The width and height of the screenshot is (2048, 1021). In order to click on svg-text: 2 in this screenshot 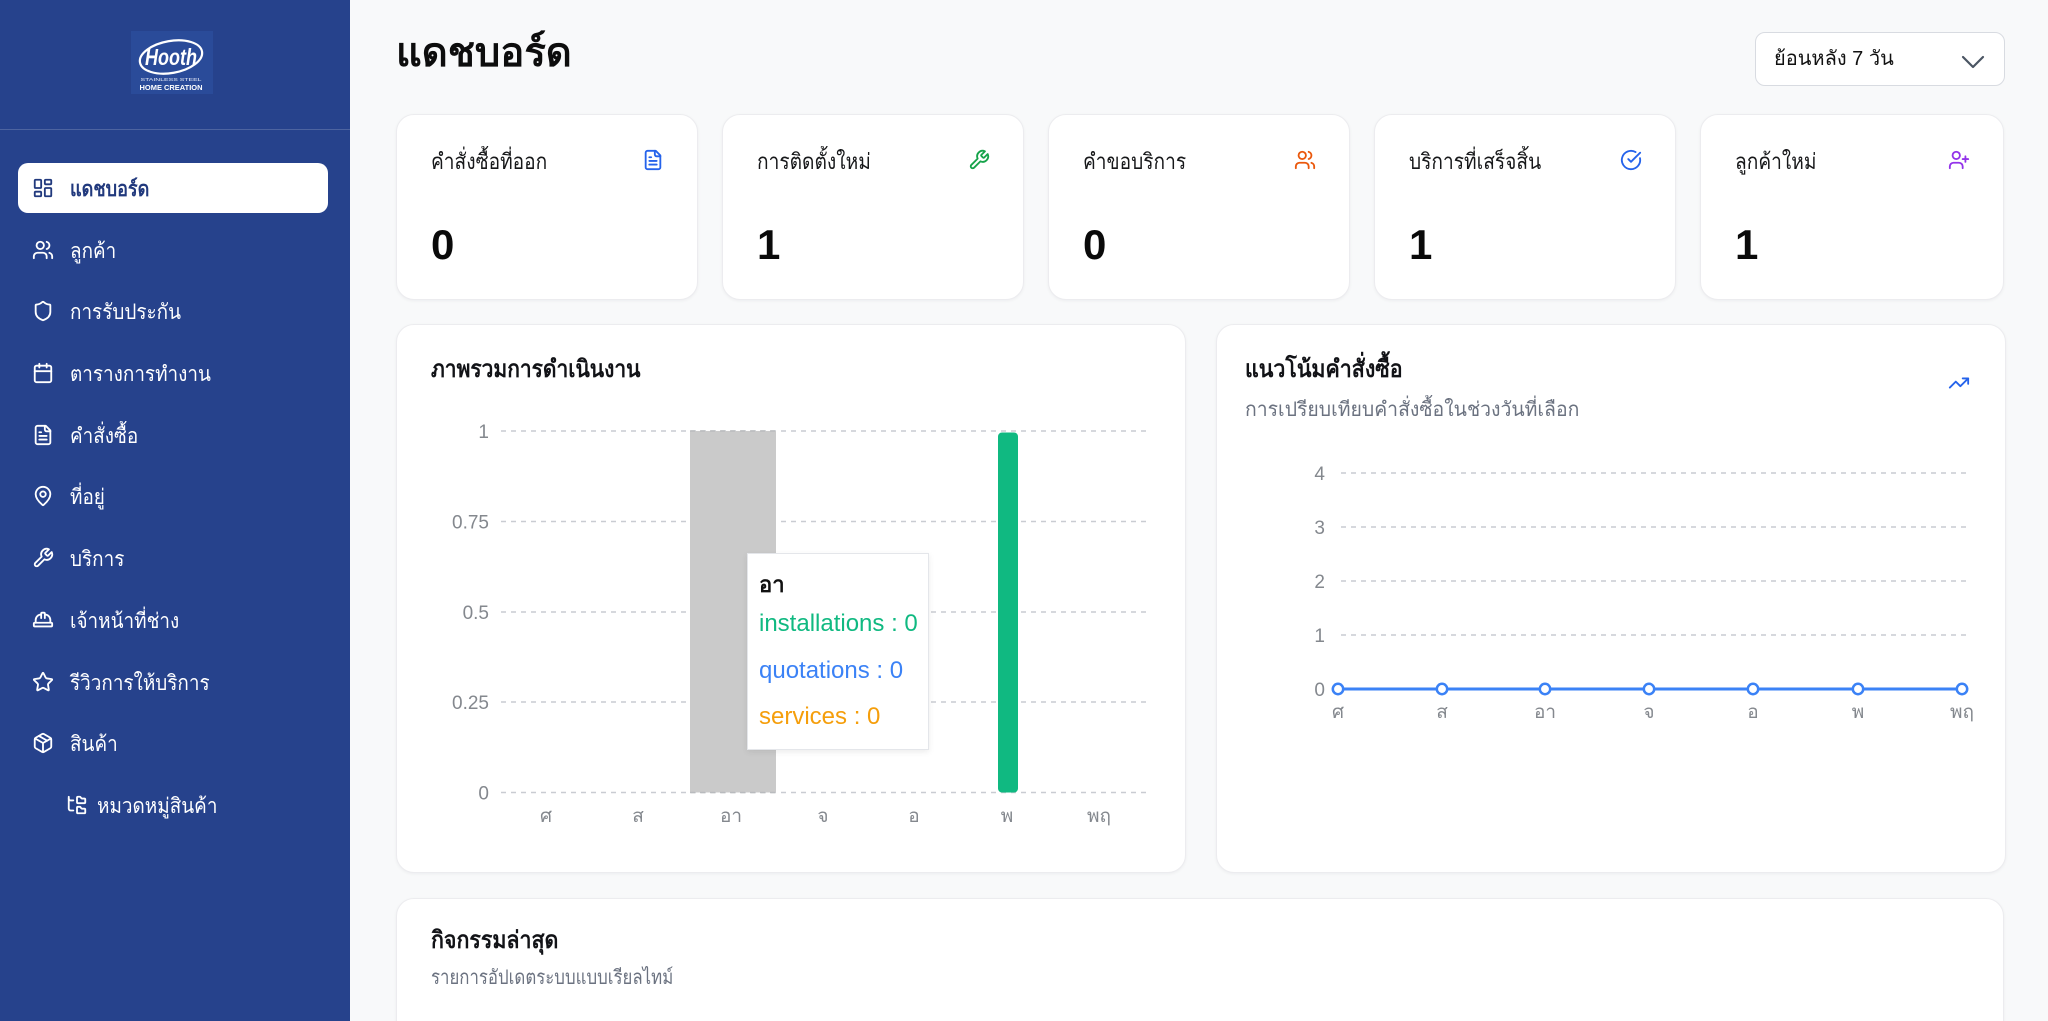, I will do `click(1319, 582)`.